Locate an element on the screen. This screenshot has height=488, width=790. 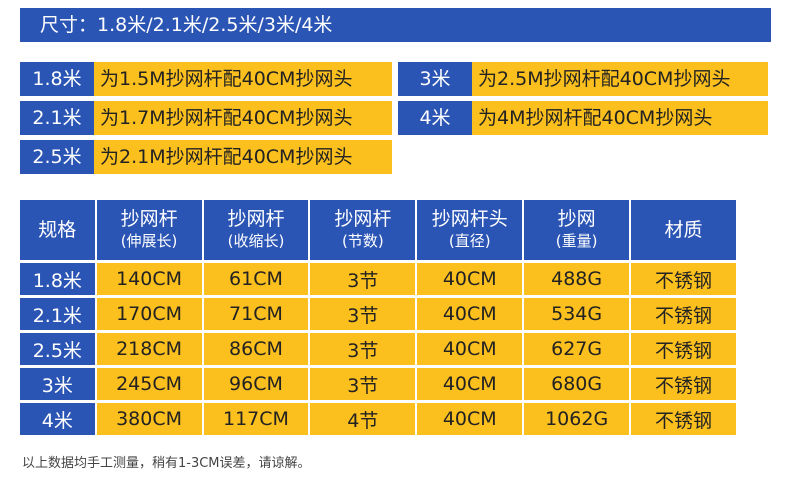
cell-sections: 4节 is located at coordinates (363, 419).